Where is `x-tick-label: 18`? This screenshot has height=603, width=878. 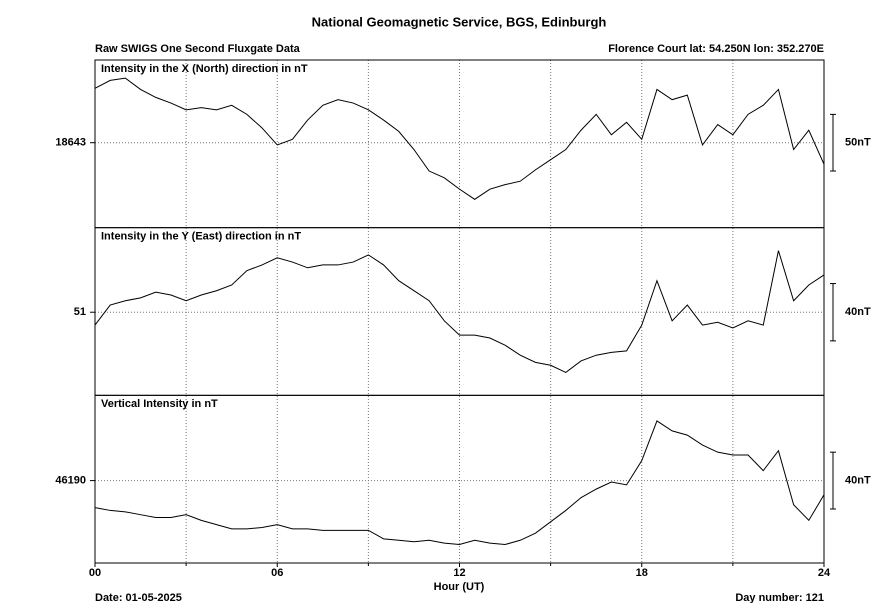
x-tick-label: 18 is located at coordinates (642, 573).